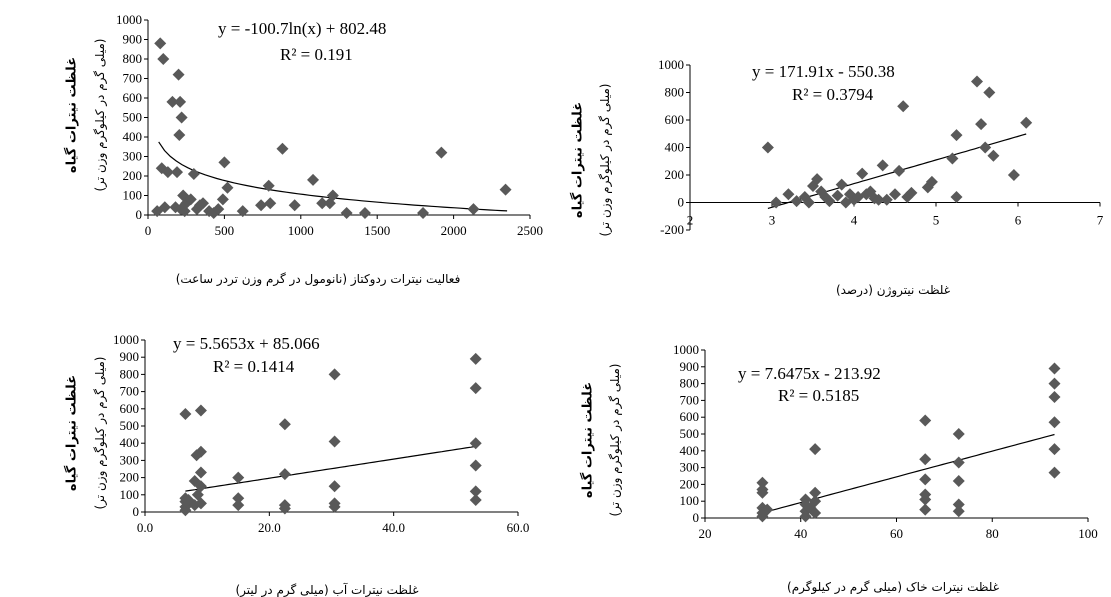  What do you see at coordinates (819, 395) in the screenshot?
I see `r-squared: R² = 0.5185` at bounding box center [819, 395].